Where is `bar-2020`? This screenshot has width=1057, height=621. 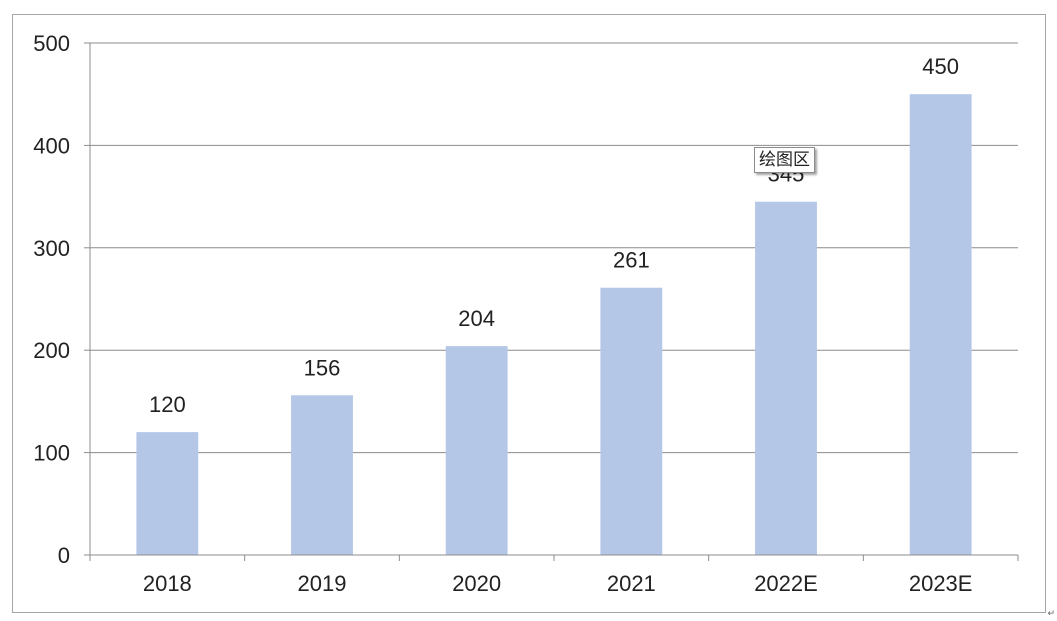
bar-2020 is located at coordinates (476, 450).